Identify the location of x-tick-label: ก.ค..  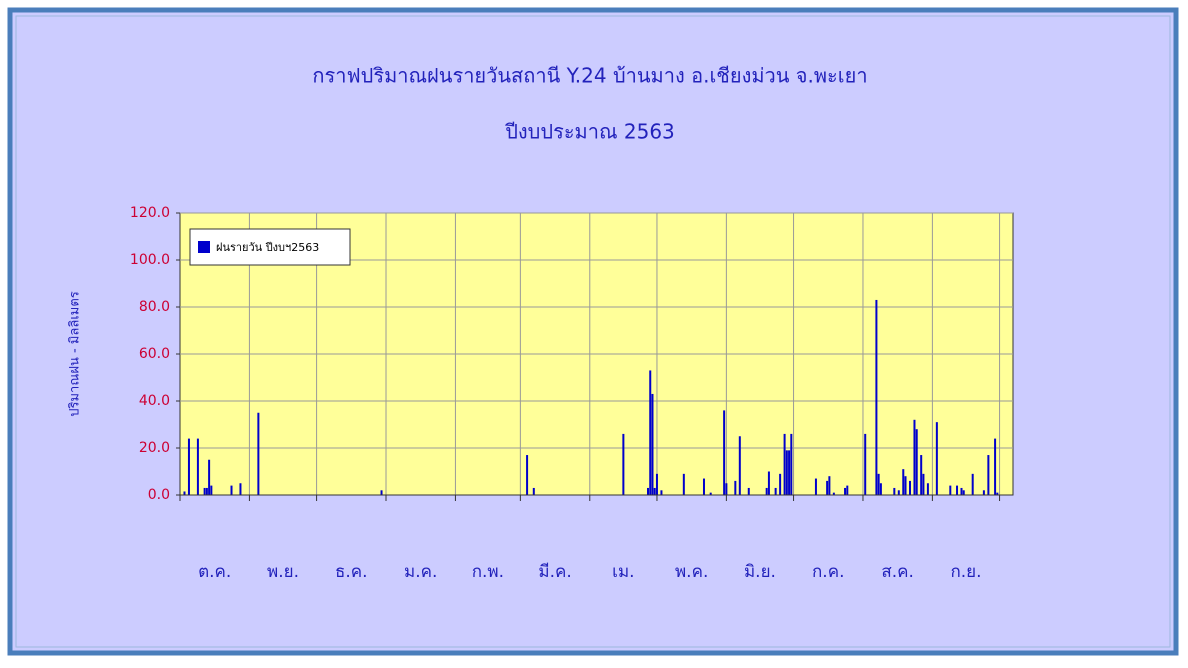
(828, 572).